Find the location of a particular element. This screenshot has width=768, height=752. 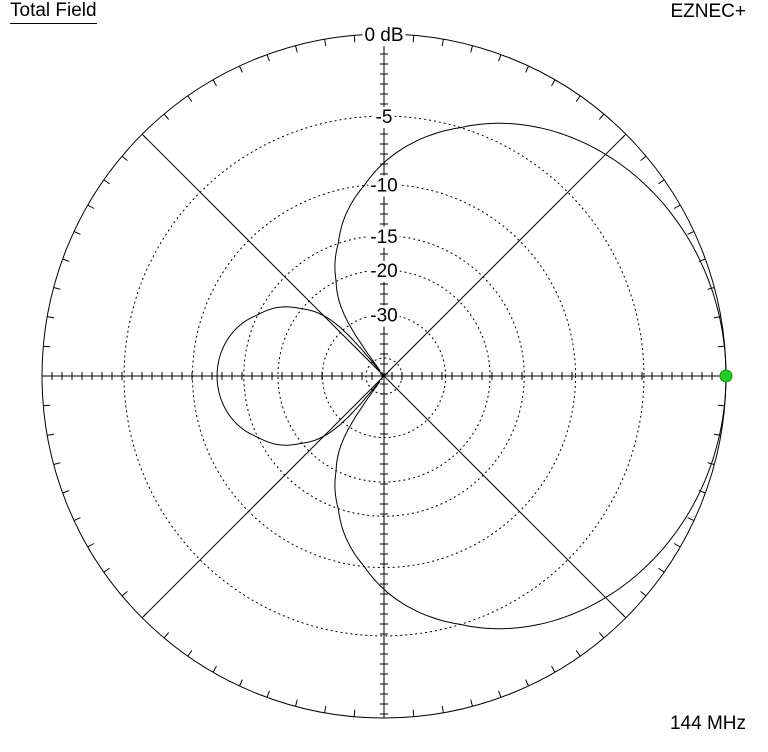

program-name: EZNEC+ is located at coordinates (708, 11).